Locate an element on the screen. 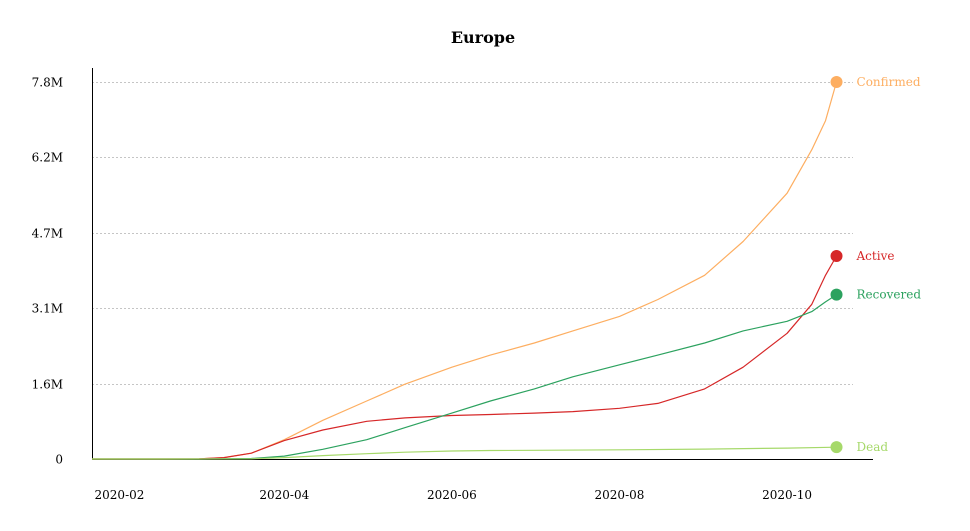 This screenshot has width=970, height=531. series-label-recovered: Recovered is located at coordinates (889, 295).